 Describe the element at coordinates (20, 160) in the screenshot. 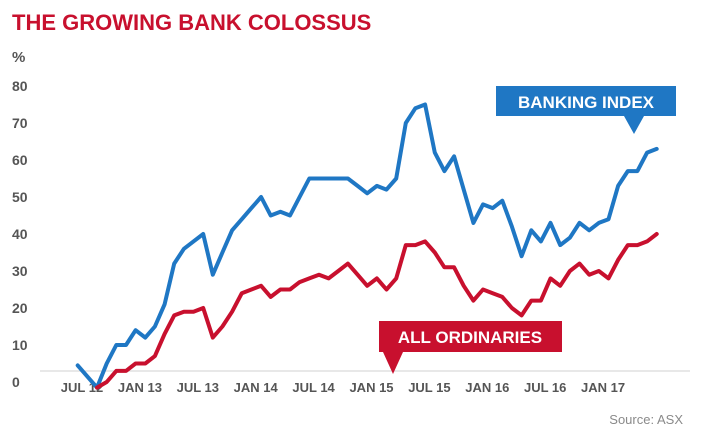

I see `y-tick-label: 60` at that location.